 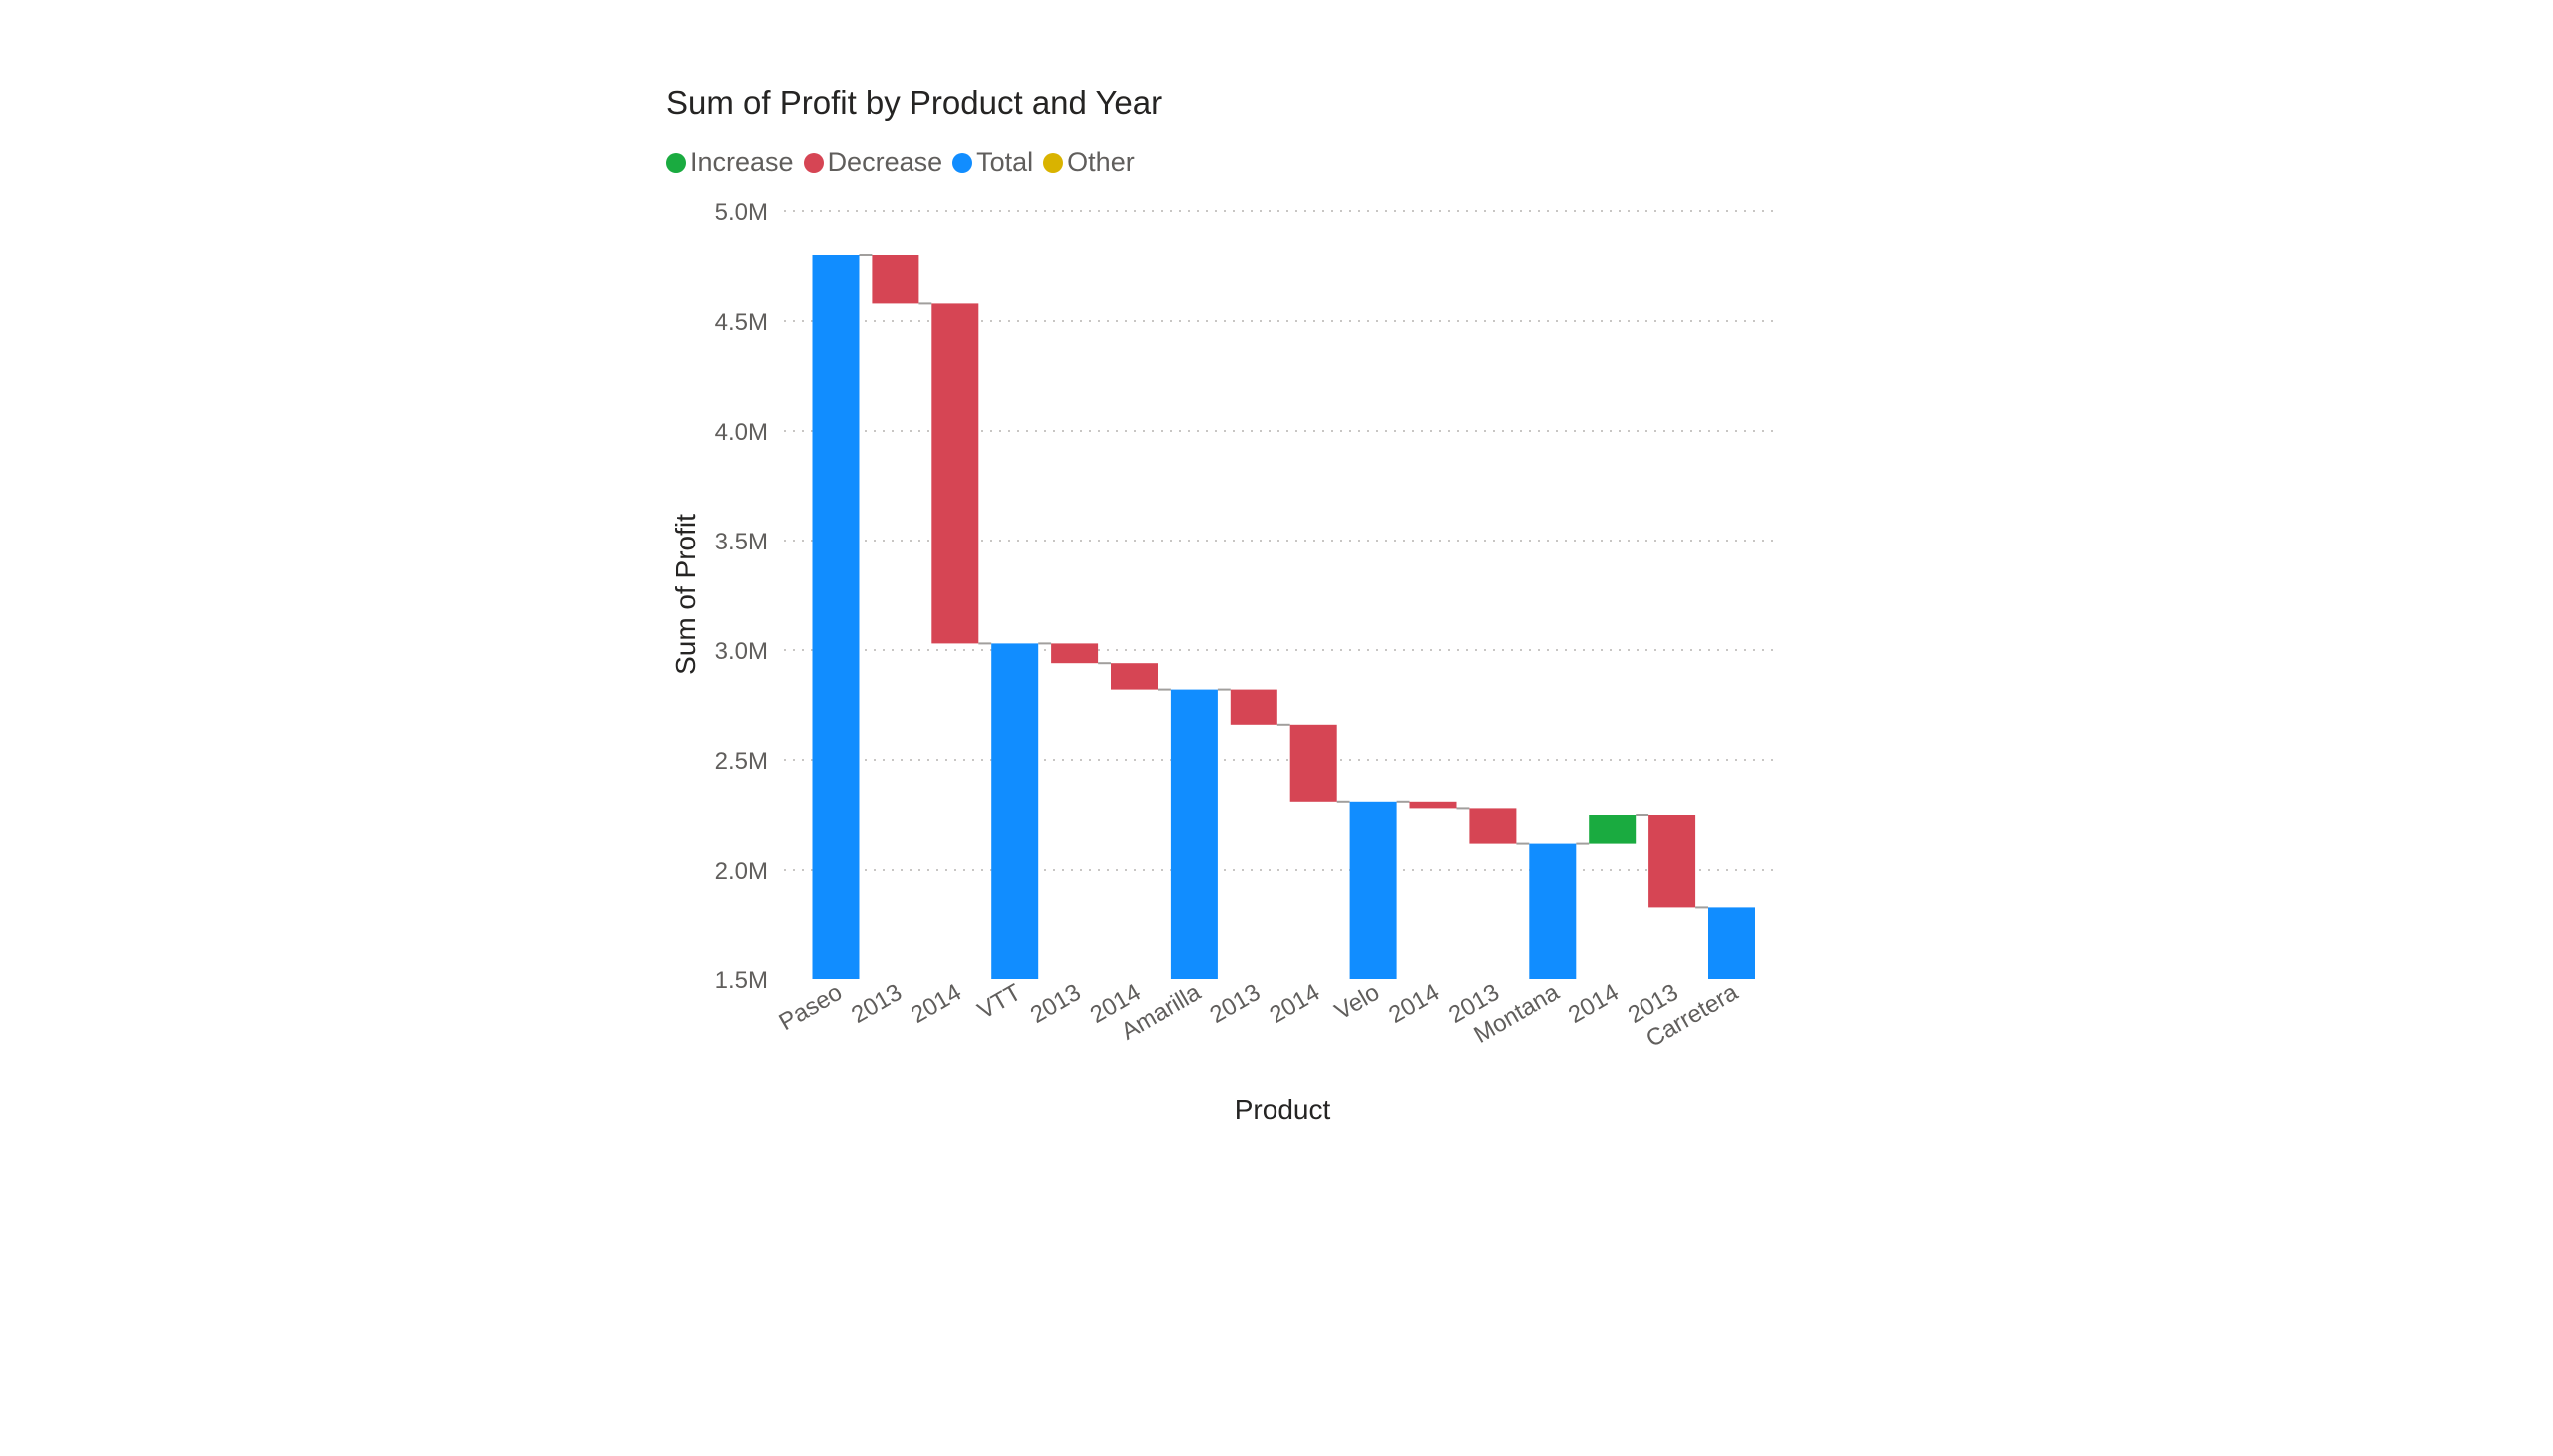 I want to click on legend-label-increase: Increase, so click(x=742, y=162).